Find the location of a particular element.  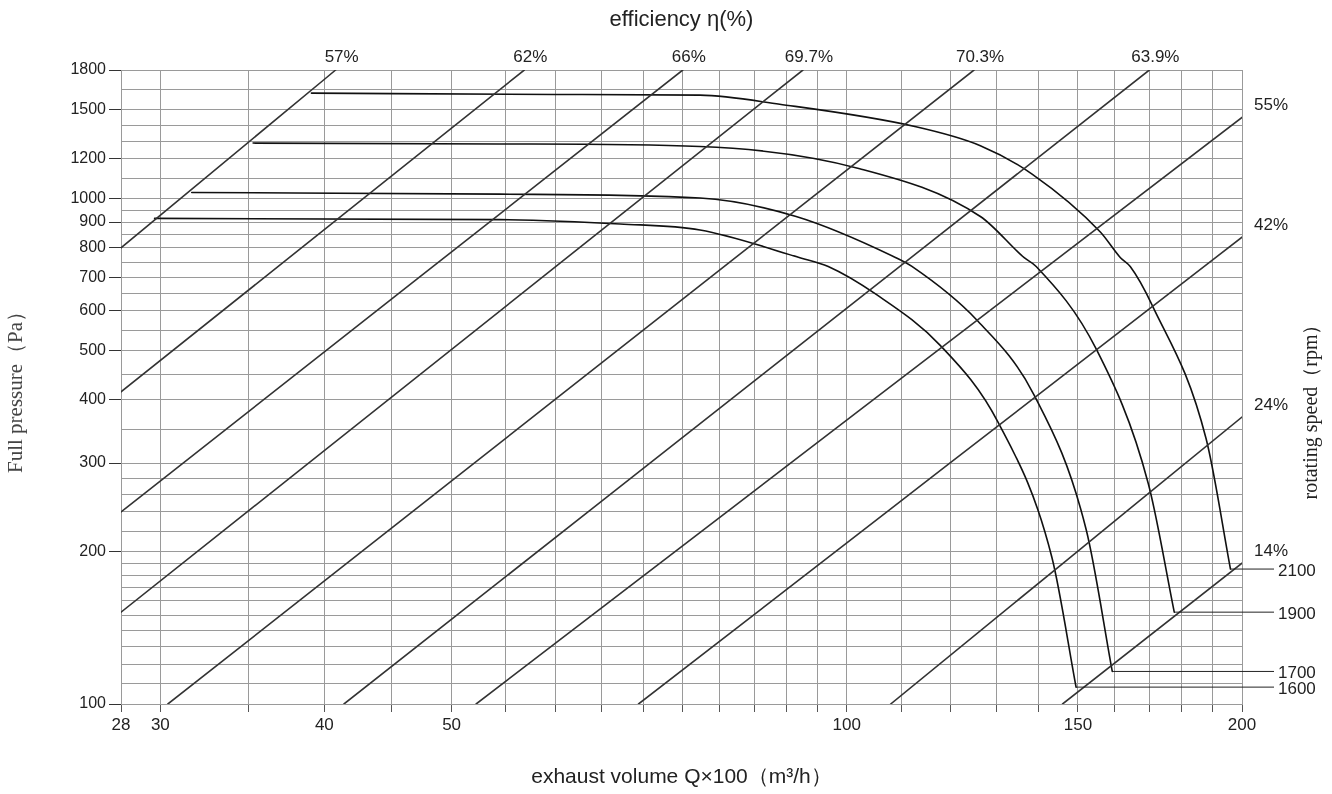

series-label: 63.9% is located at coordinates (1155, 57).